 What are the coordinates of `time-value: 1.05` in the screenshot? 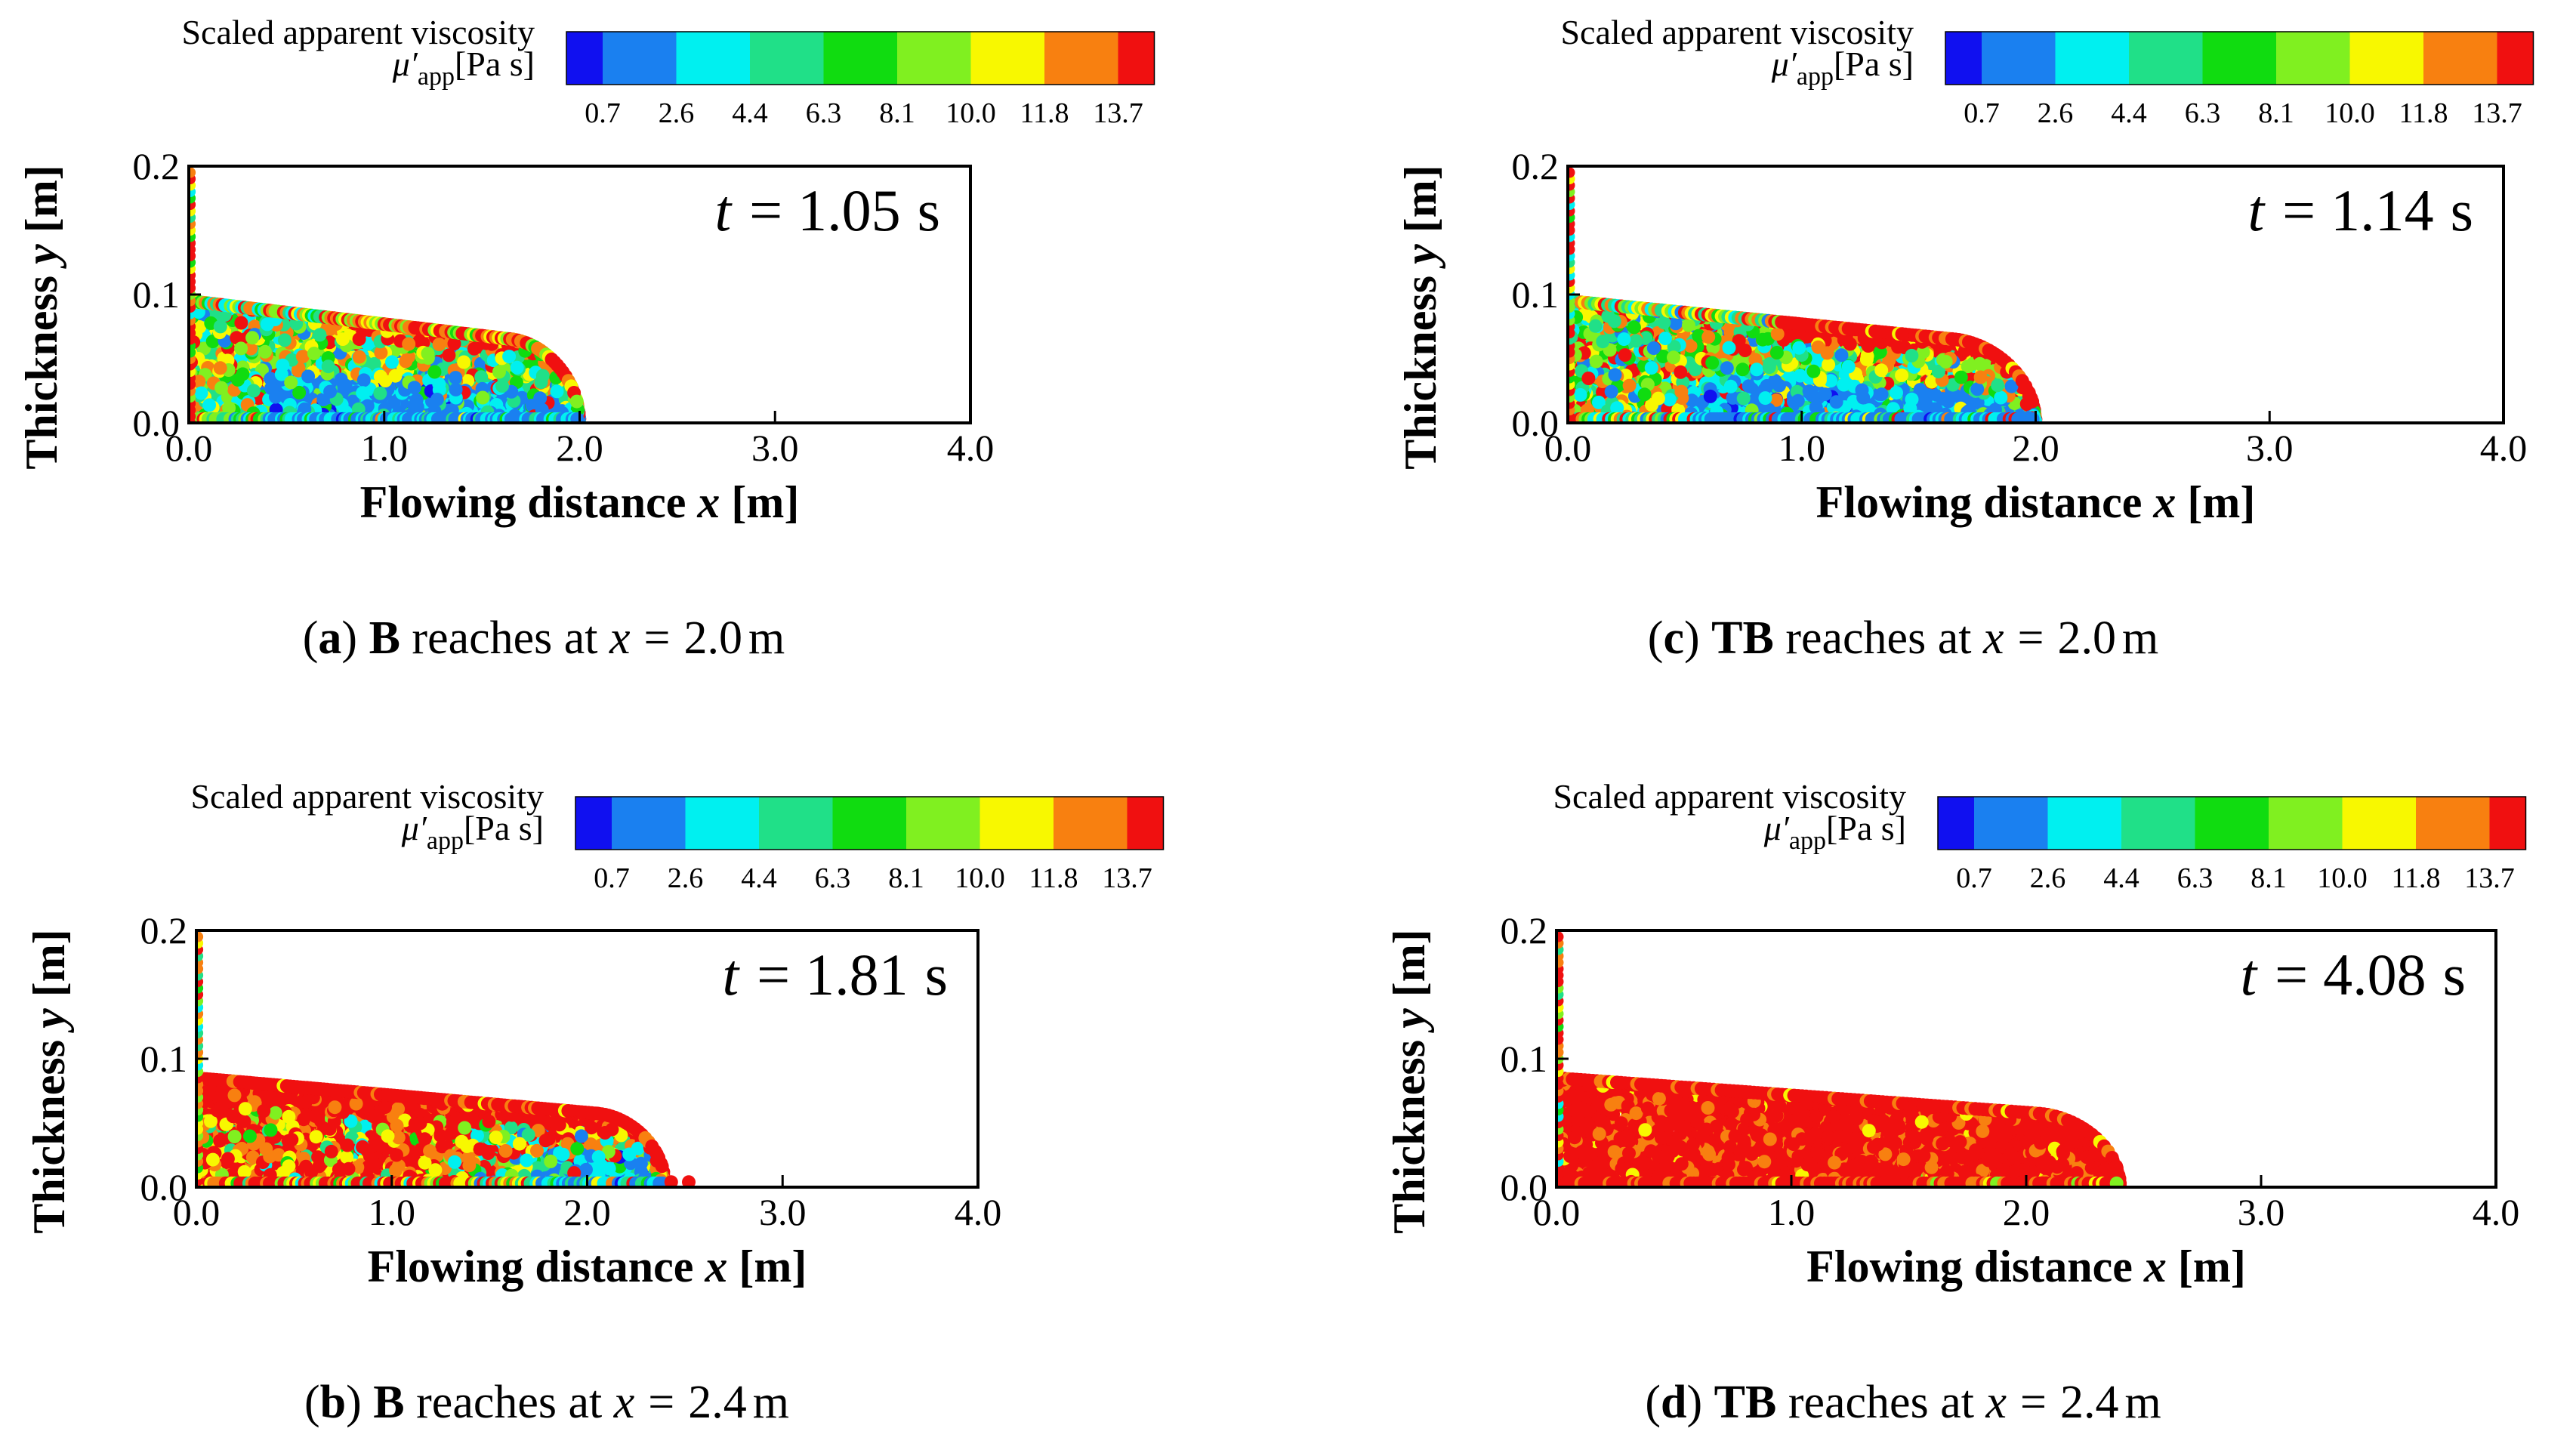 It's located at (849, 210).